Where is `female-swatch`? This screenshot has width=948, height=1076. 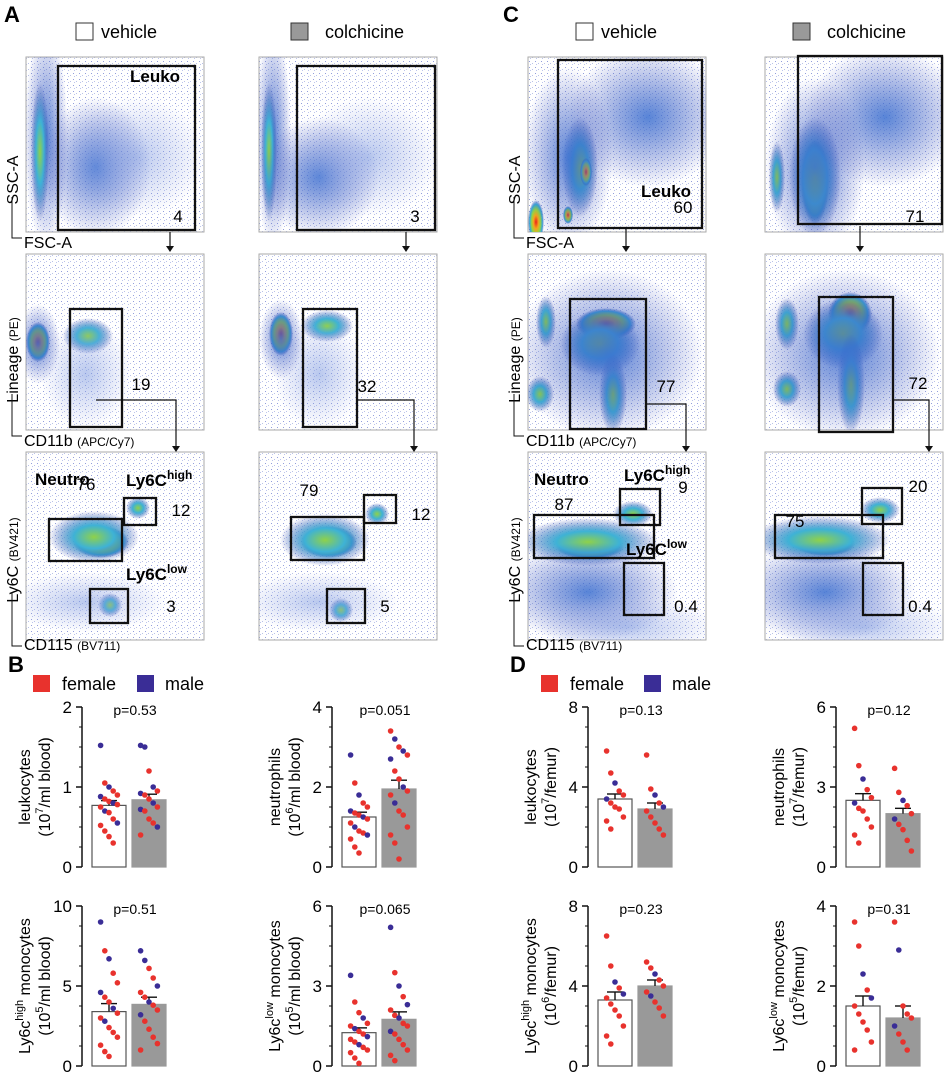
female-swatch is located at coordinates (549, 683).